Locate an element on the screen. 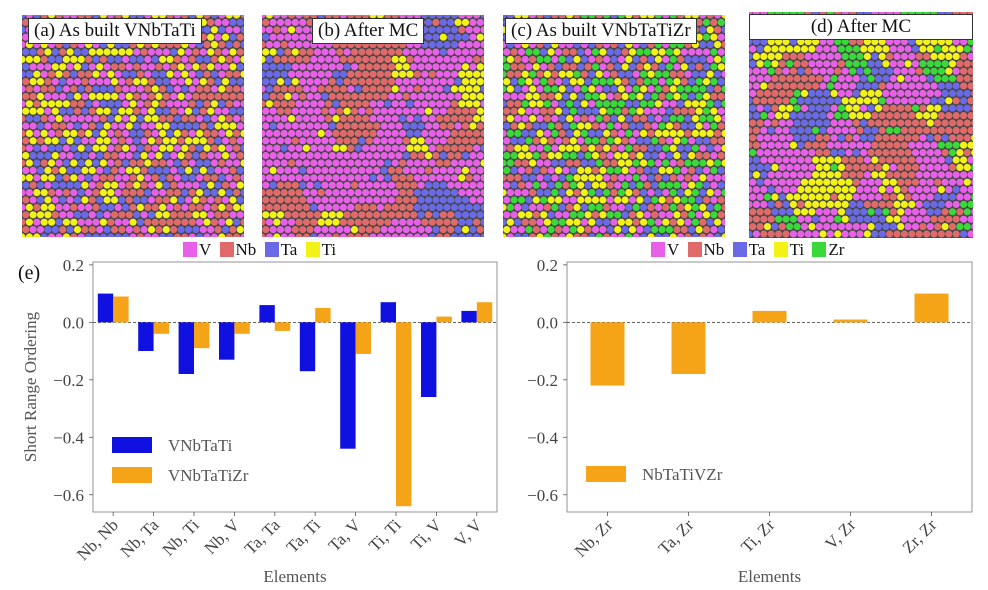  x-tick-label: Nb, Ta is located at coordinates (140, 538).